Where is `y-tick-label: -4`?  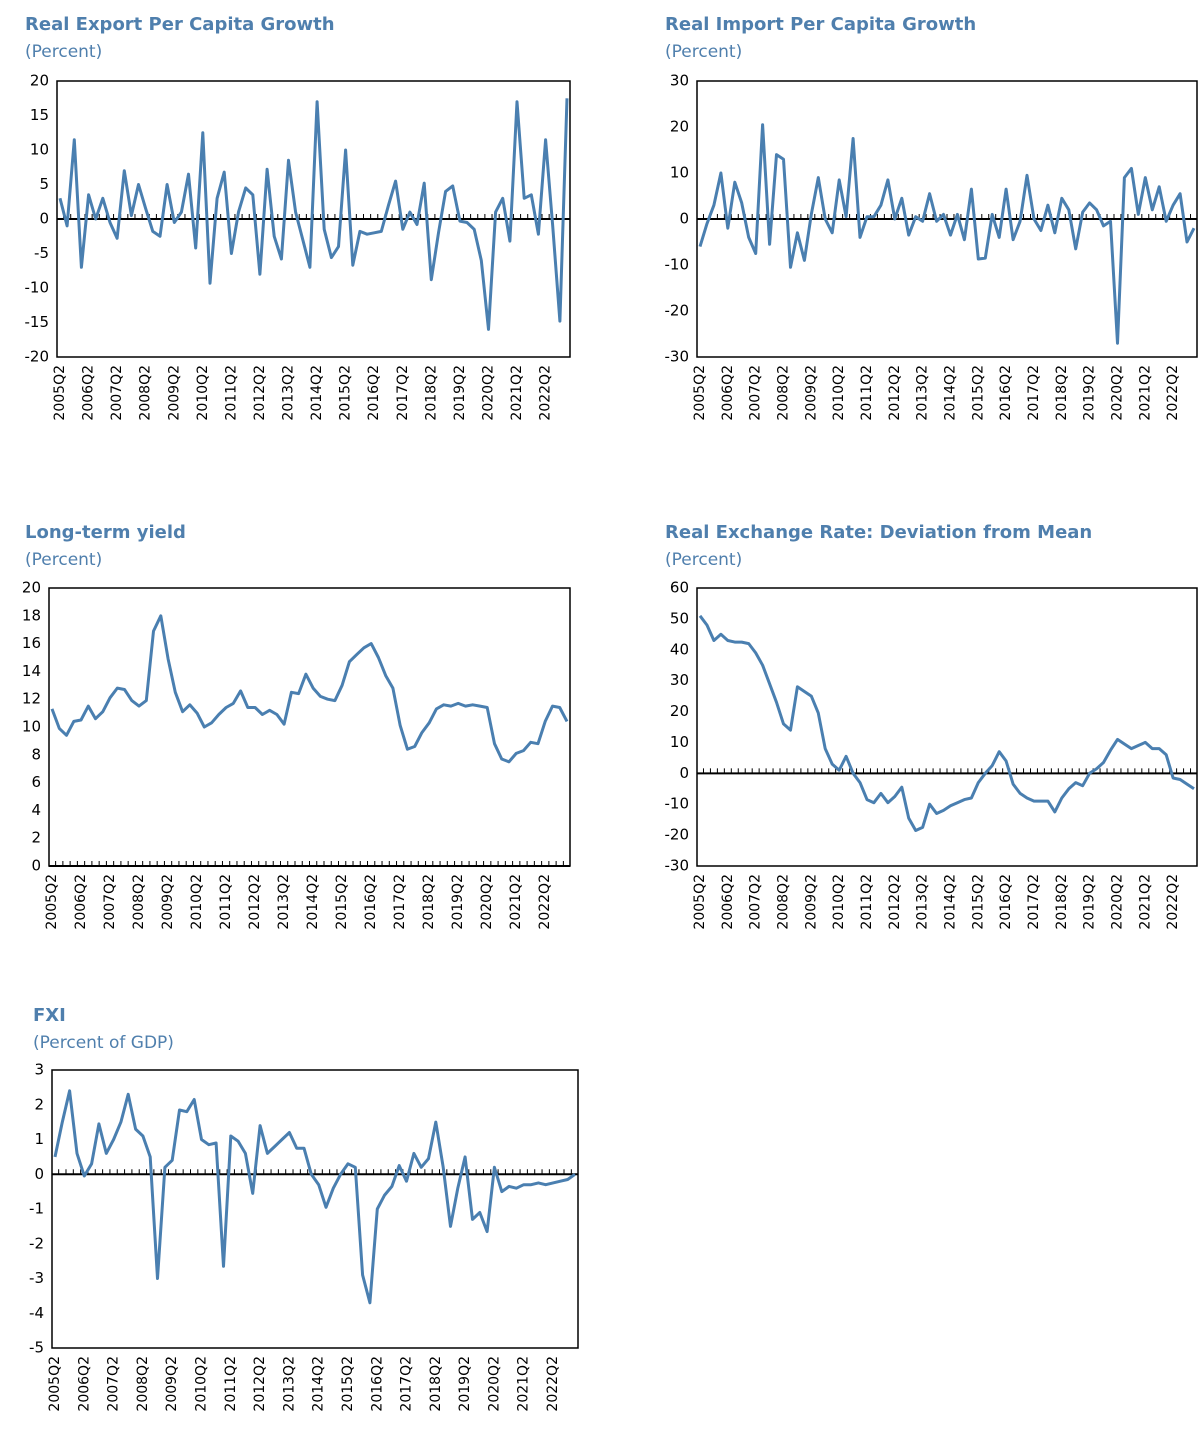
y-tick-label: -4 is located at coordinates (36, 1313).